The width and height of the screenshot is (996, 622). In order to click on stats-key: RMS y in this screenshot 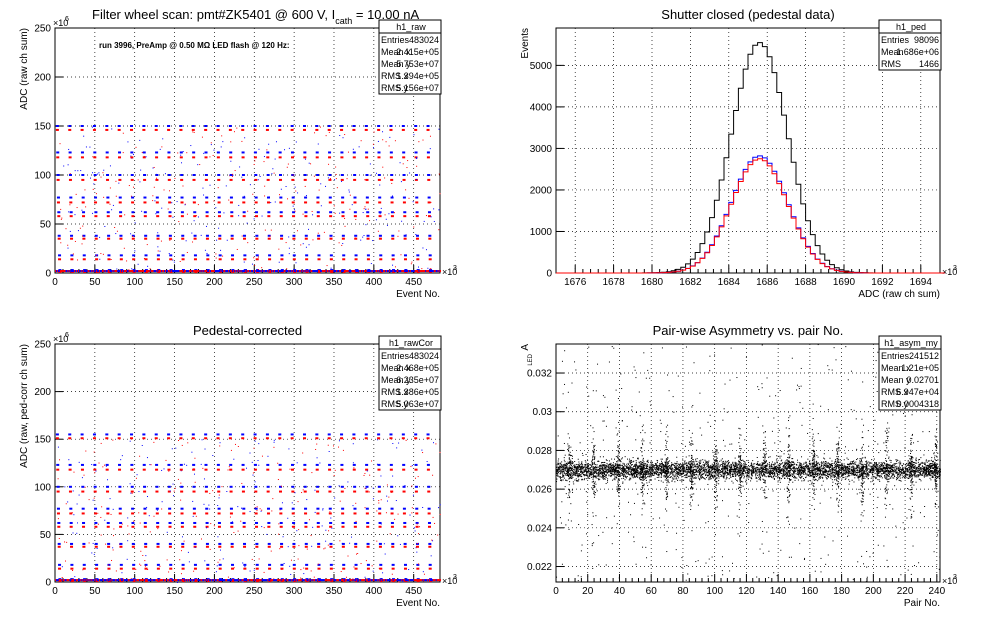, I will do `click(395, 88)`.